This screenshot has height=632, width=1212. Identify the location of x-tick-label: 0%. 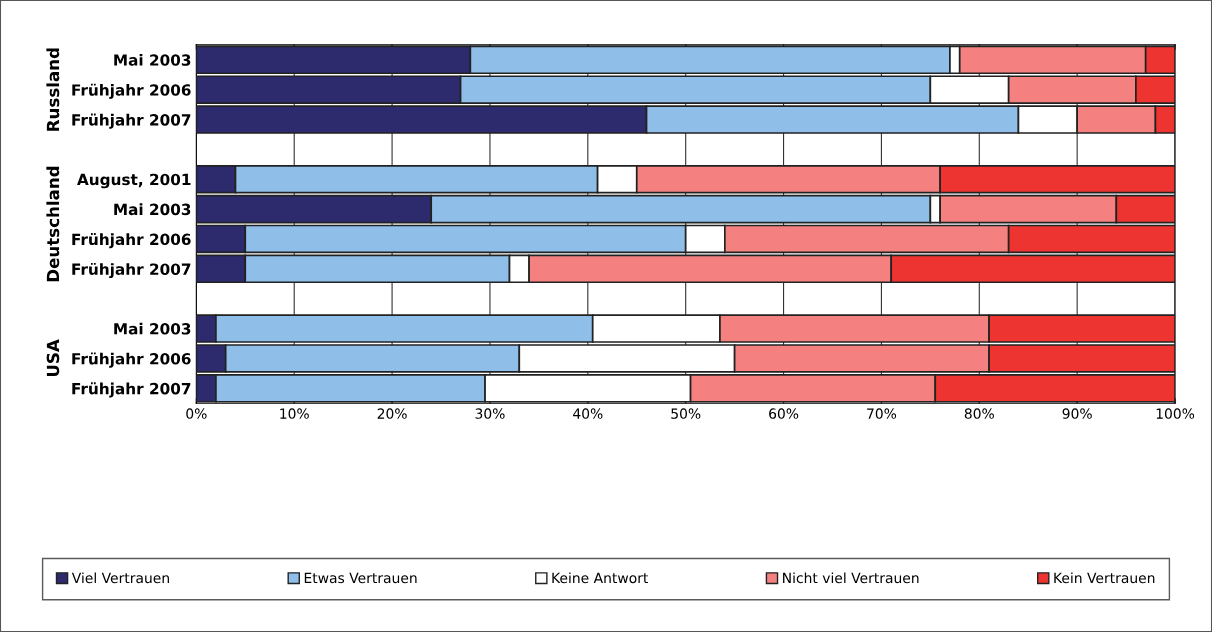
(196, 413).